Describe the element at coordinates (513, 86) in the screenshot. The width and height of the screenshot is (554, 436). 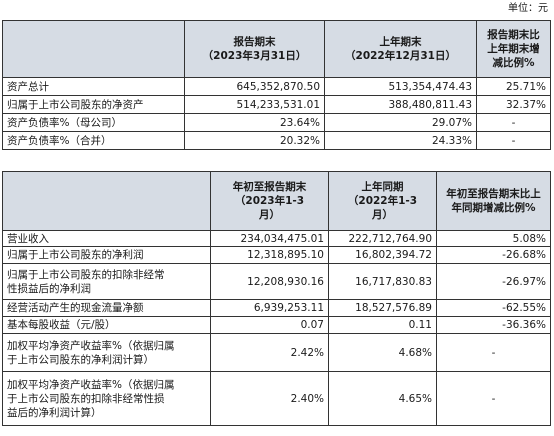
I see `value-cell: 25.71%` at that location.